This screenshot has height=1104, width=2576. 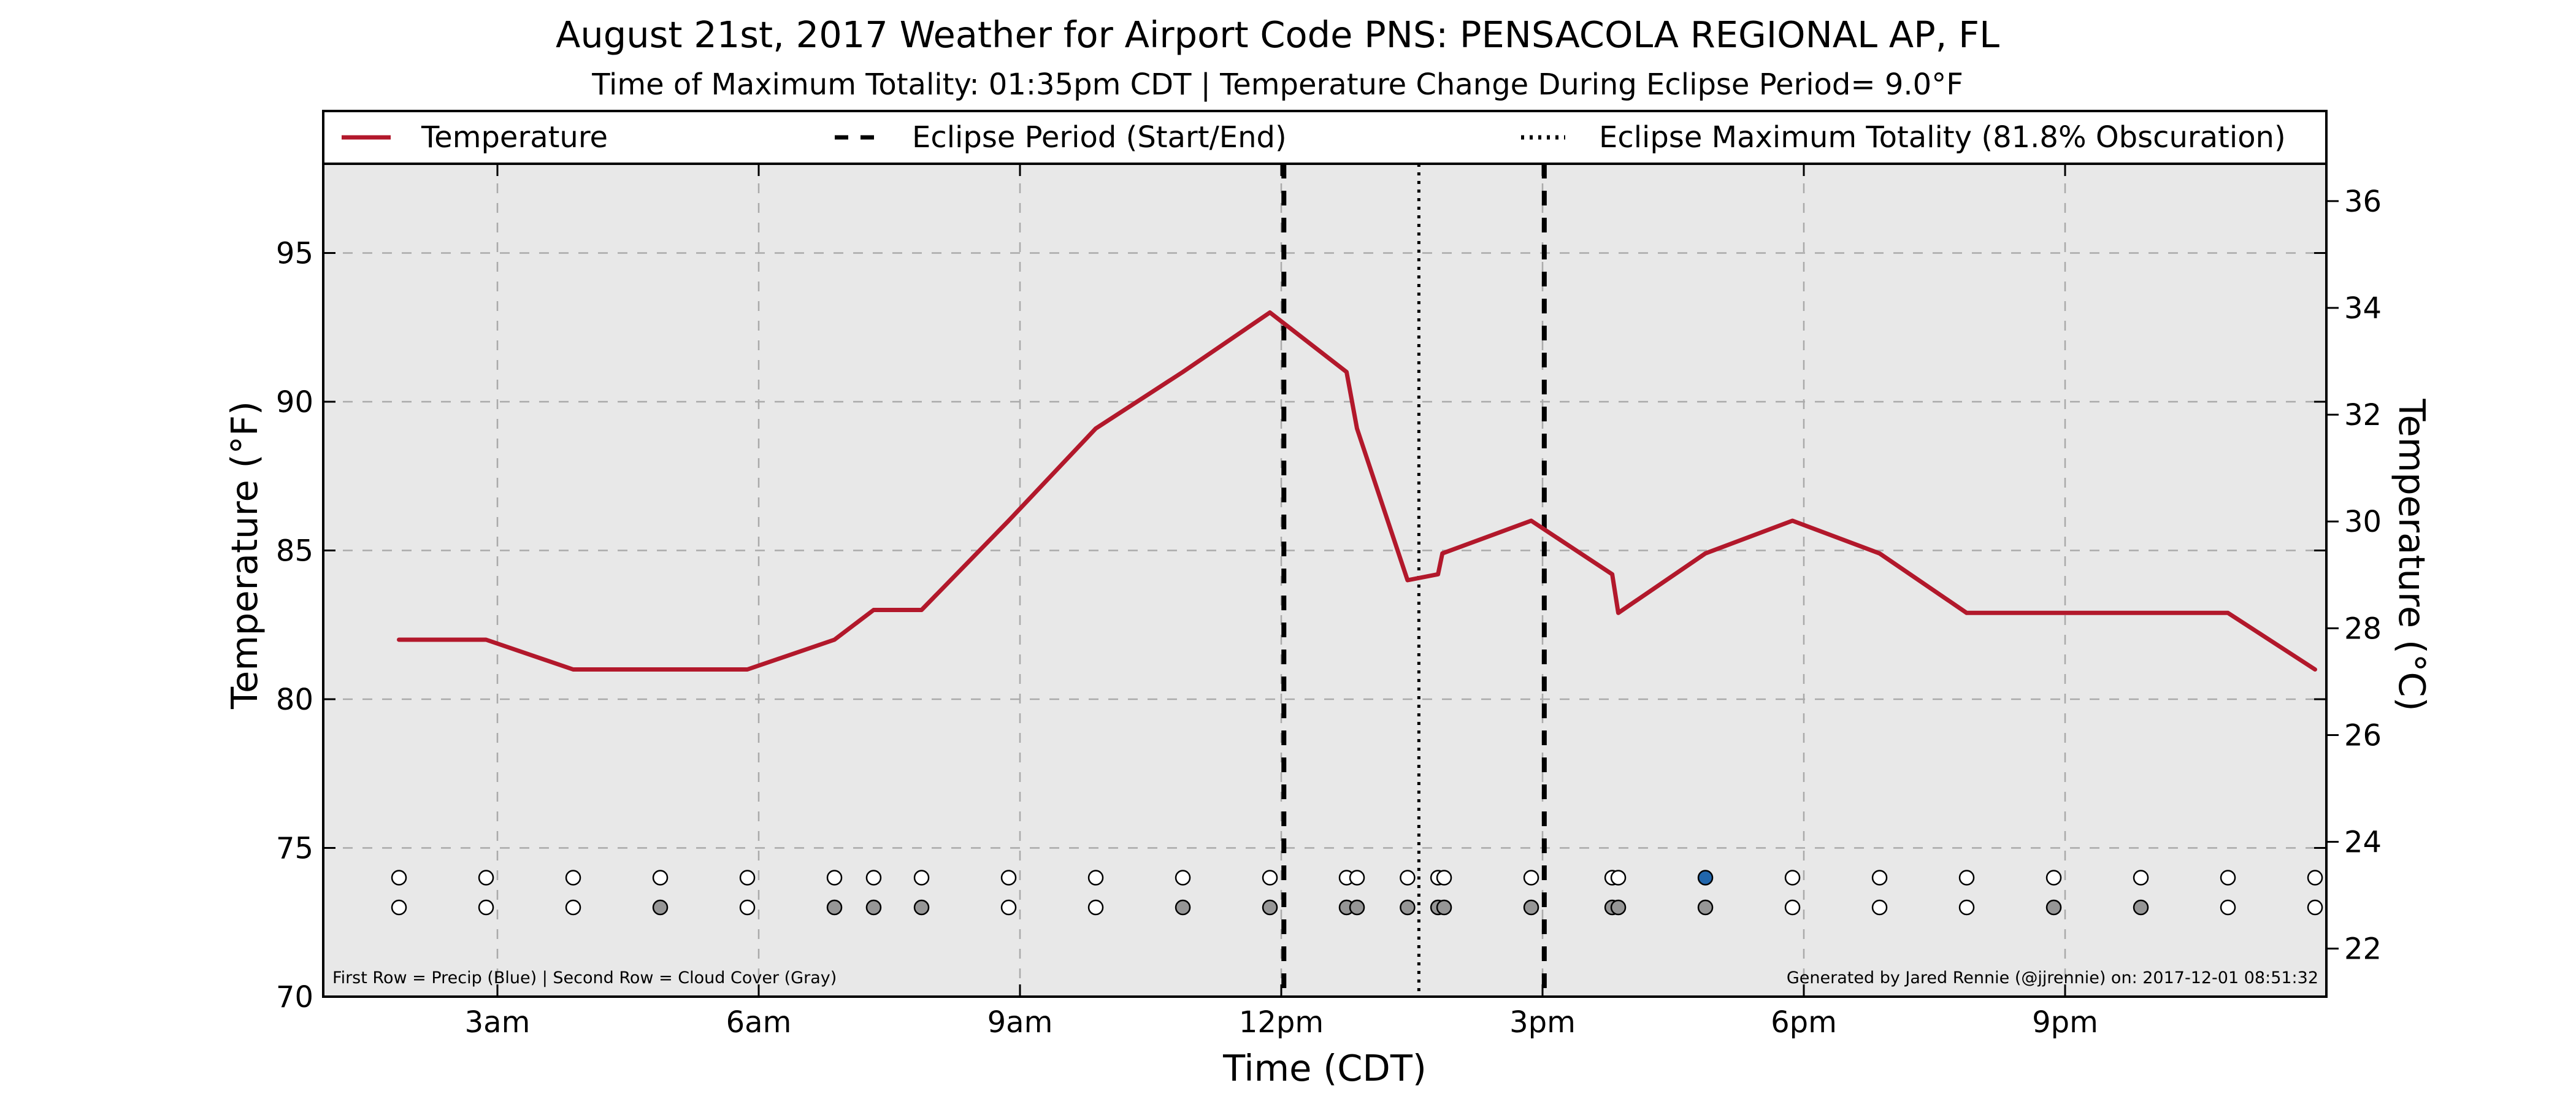 What do you see at coordinates (244, 555) in the screenshot?
I see `y-axis-label-left: Temperature (°F)` at bounding box center [244, 555].